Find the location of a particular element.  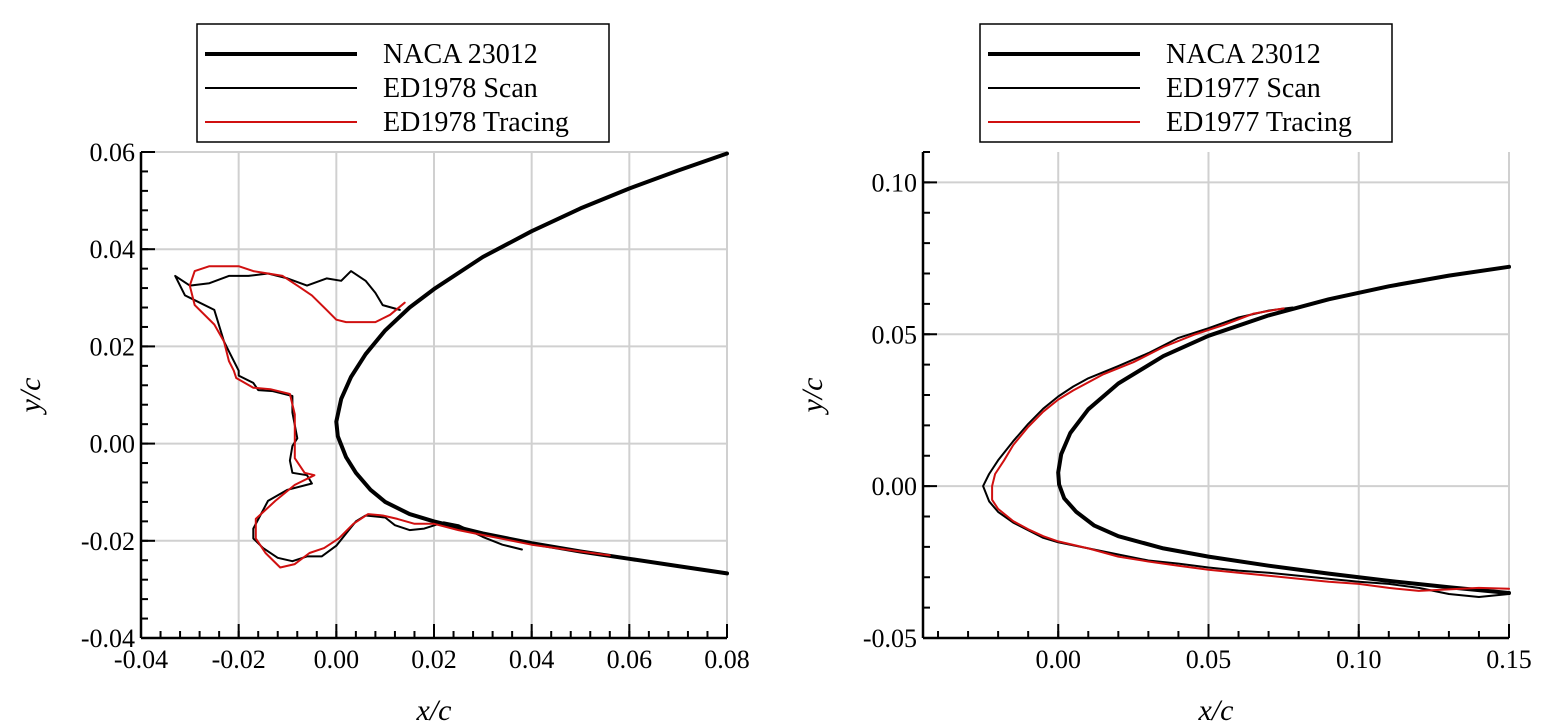

y-tick-label: 0.10 is located at coordinates (895, 182).